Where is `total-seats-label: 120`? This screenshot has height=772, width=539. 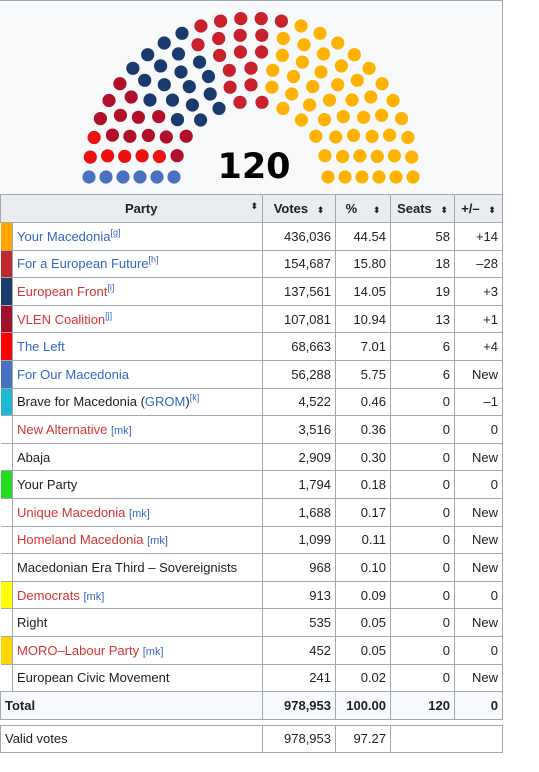 total-seats-label: 120 is located at coordinates (254, 167).